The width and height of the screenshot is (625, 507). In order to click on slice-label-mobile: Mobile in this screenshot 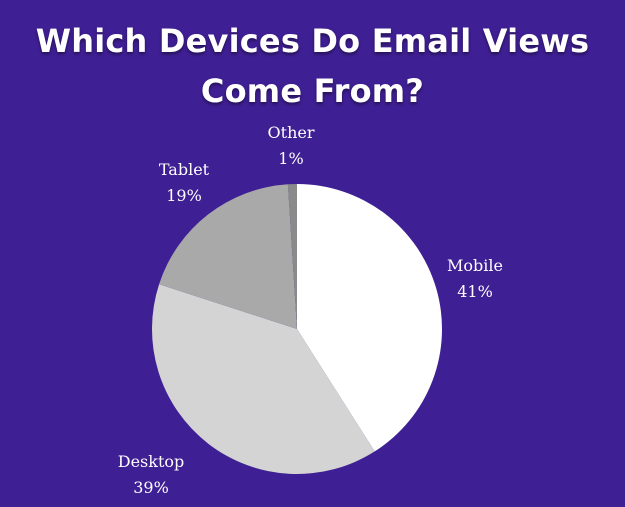, I will do `click(475, 265)`.